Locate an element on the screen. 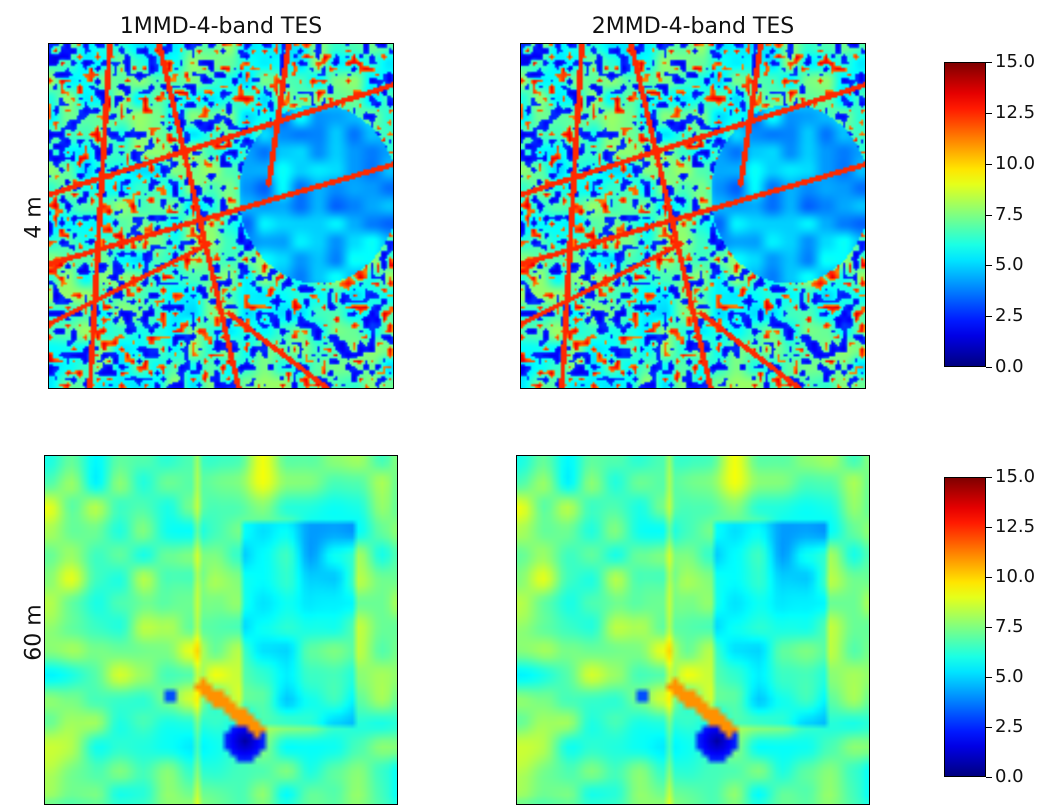 The height and width of the screenshot is (805, 1054). heatmap-60m-1mmd is located at coordinates (221, 630).